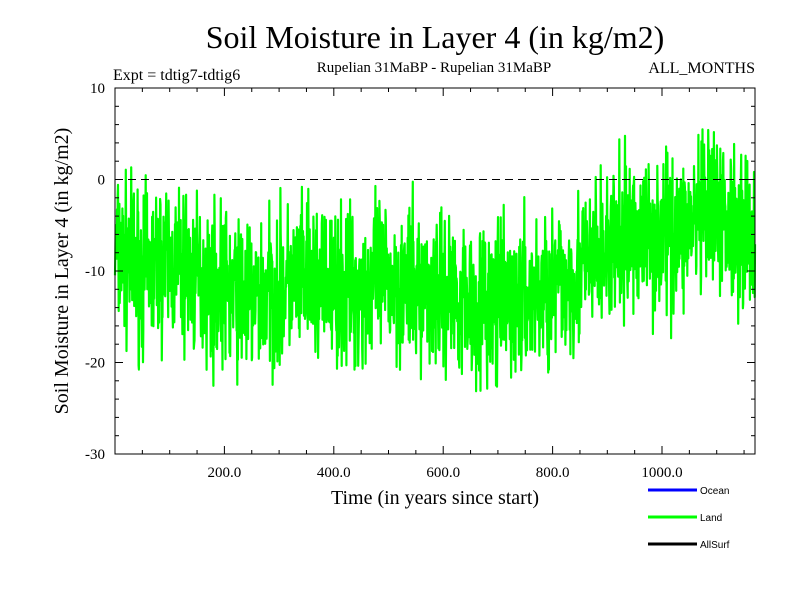 This screenshot has height=600, width=800. I want to click on legend-label-allsurf: AllSurf, so click(715, 545).